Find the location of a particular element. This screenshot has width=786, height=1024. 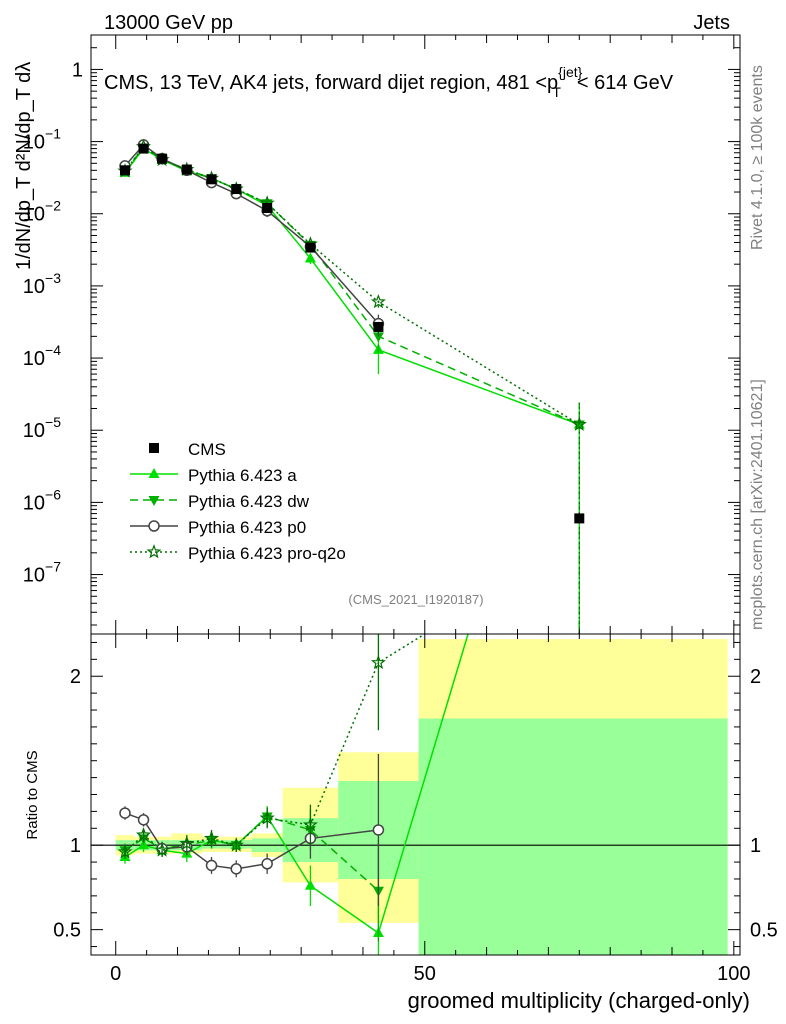

legend-entry: Pythia 6.423 p0 is located at coordinates (218, 527).